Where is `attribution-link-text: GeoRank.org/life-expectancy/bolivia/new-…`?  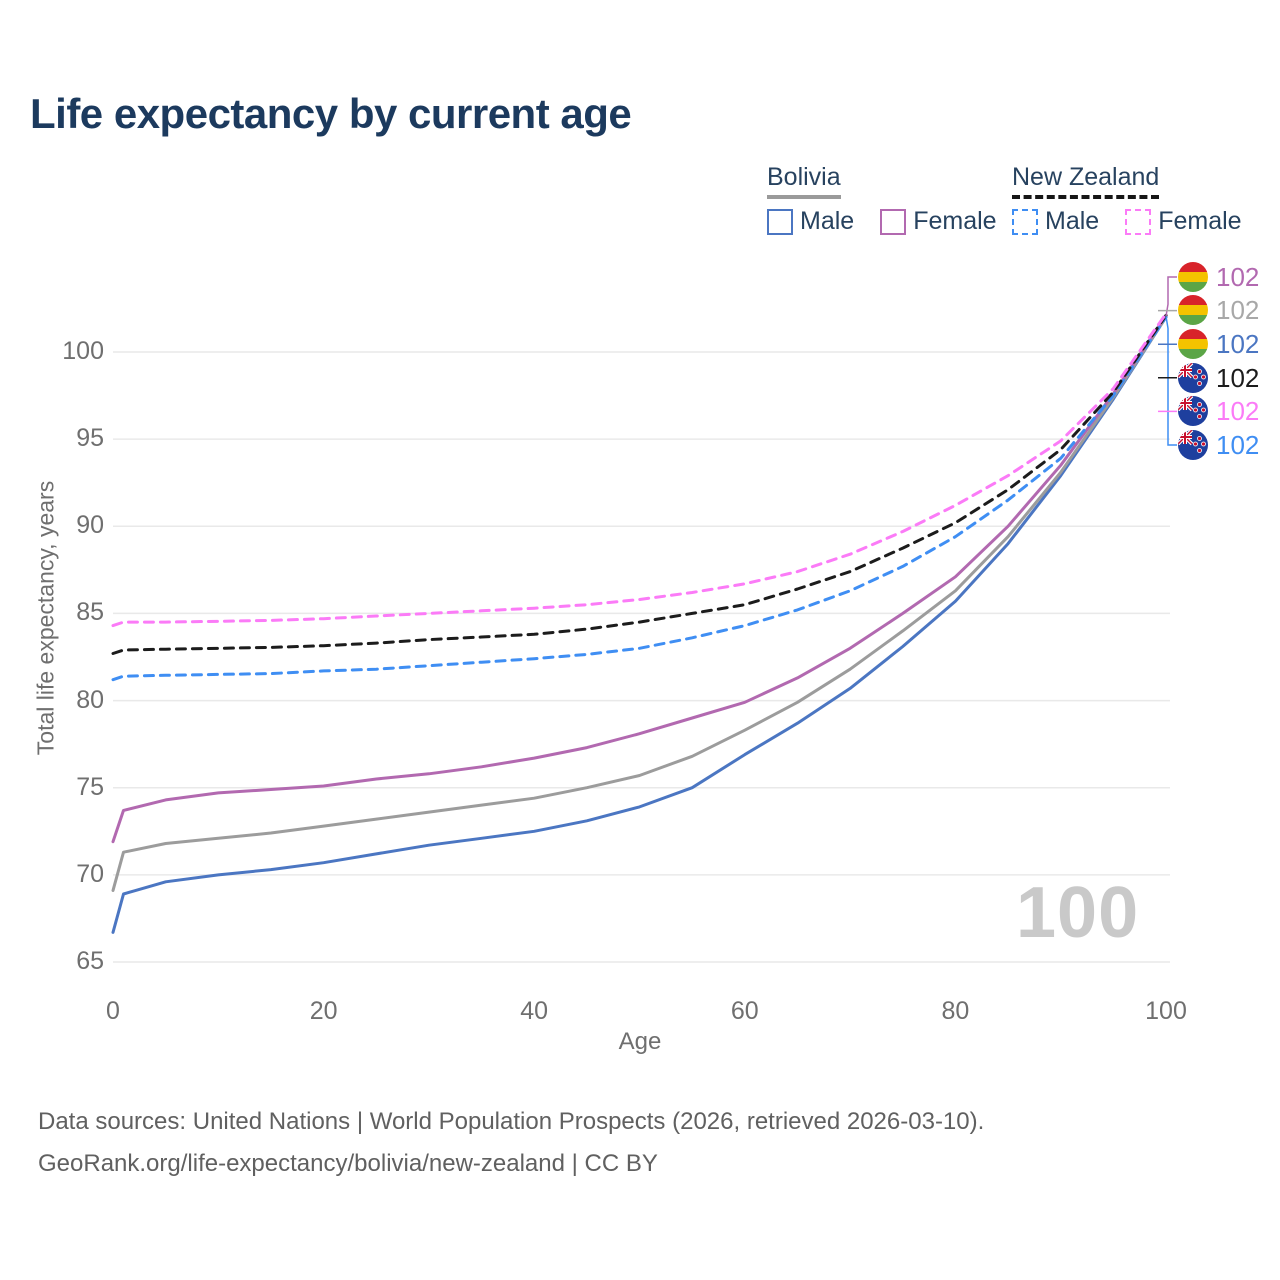 attribution-link-text: GeoRank.org/life-expectancy/bolivia/new-… is located at coordinates (348, 1163).